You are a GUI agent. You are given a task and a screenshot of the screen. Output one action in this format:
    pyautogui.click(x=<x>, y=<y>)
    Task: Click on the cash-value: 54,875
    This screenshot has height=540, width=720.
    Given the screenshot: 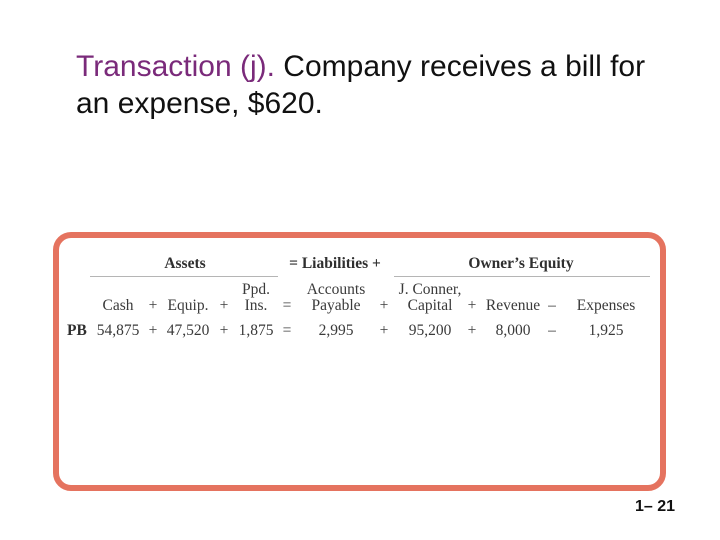 What is the action you would take?
    pyautogui.click(x=118, y=330)
    